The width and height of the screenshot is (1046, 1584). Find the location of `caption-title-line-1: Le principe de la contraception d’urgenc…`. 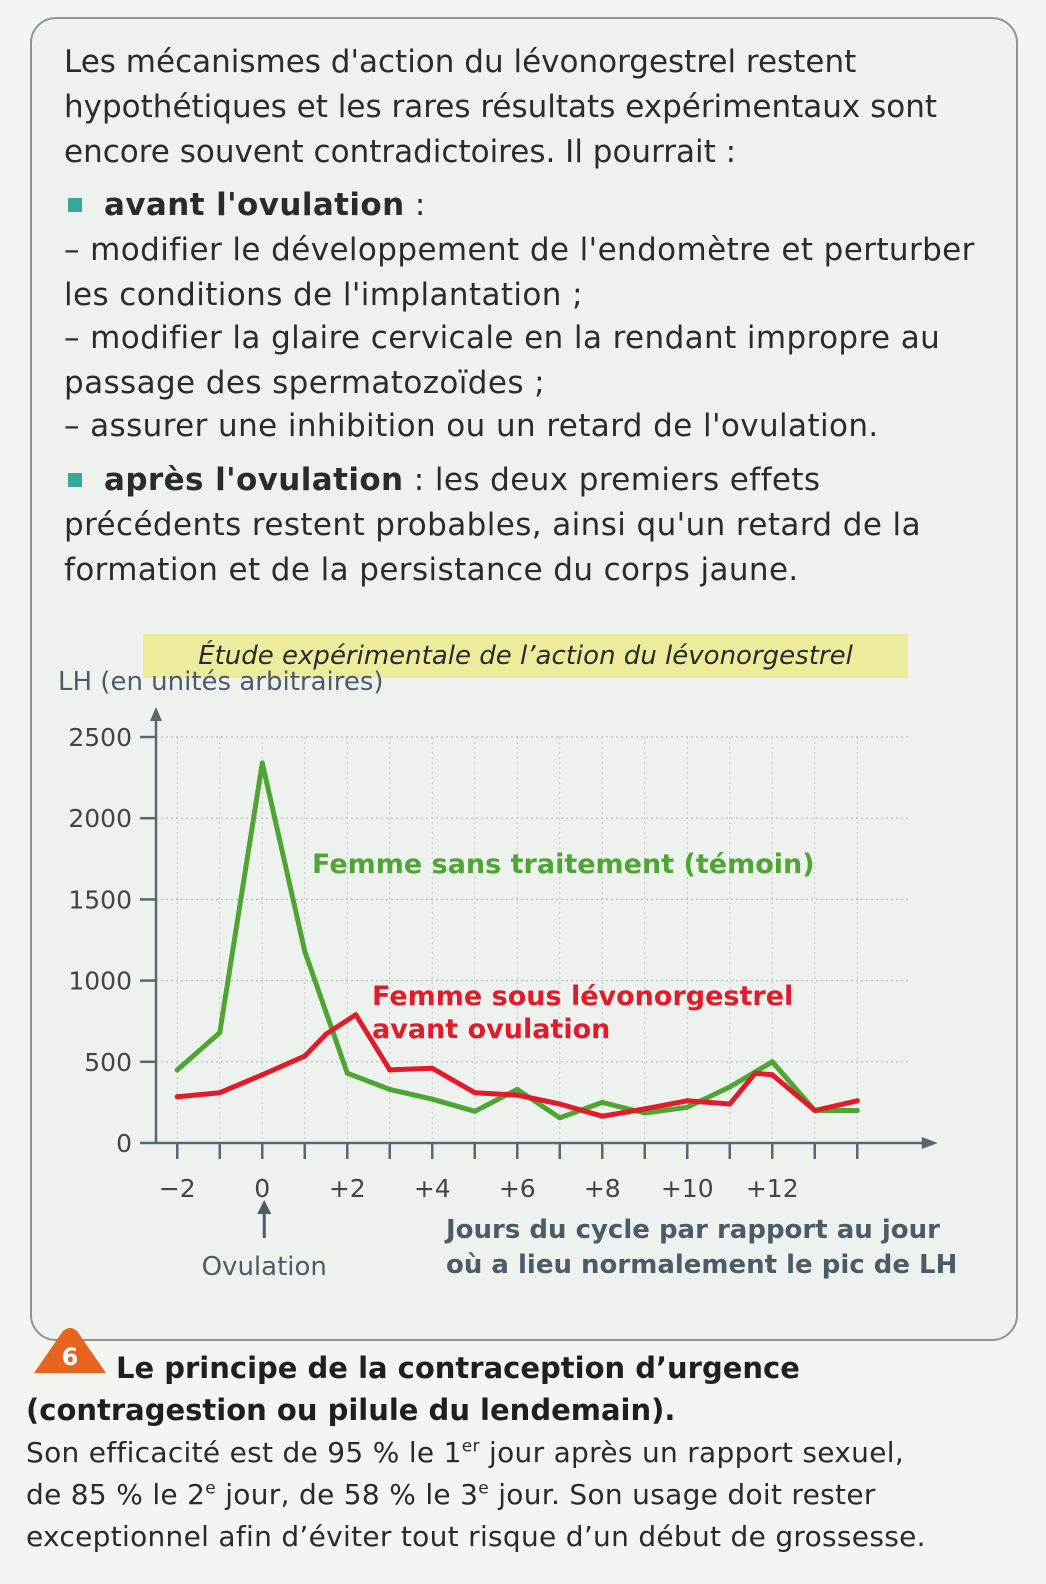

caption-title-line-1: Le principe de la contraception d’urgenc… is located at coordinates (458, 1368).